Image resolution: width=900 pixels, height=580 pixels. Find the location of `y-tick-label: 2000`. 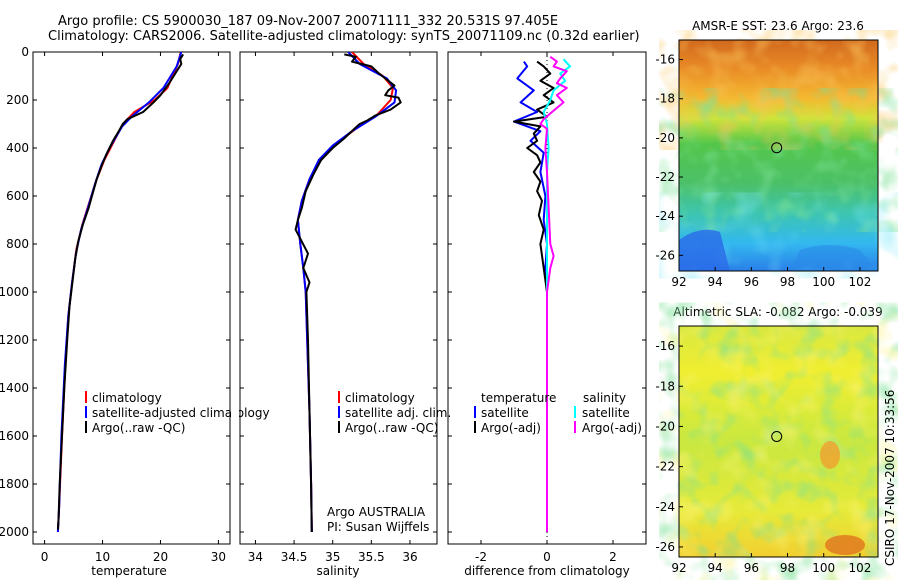

y-tick-label: 2000 is located at coordinates (14, 532).